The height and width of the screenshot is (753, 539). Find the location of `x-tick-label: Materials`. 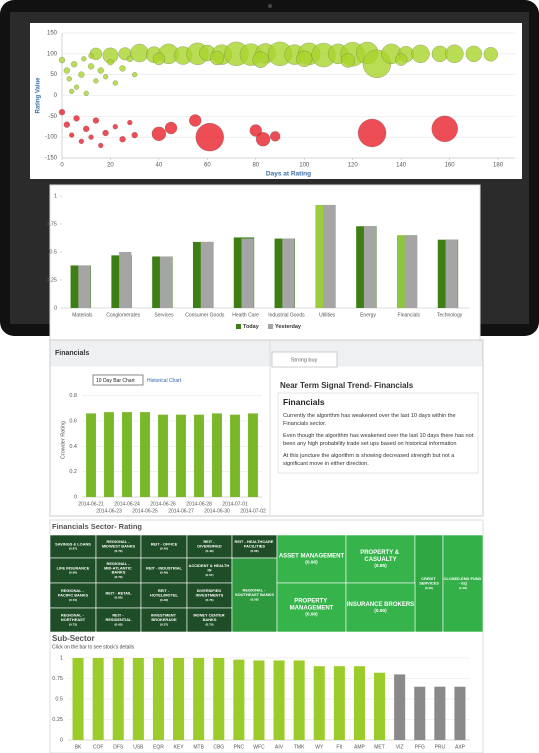

x-tick-label: Materials is located at coordinates (82, 315).